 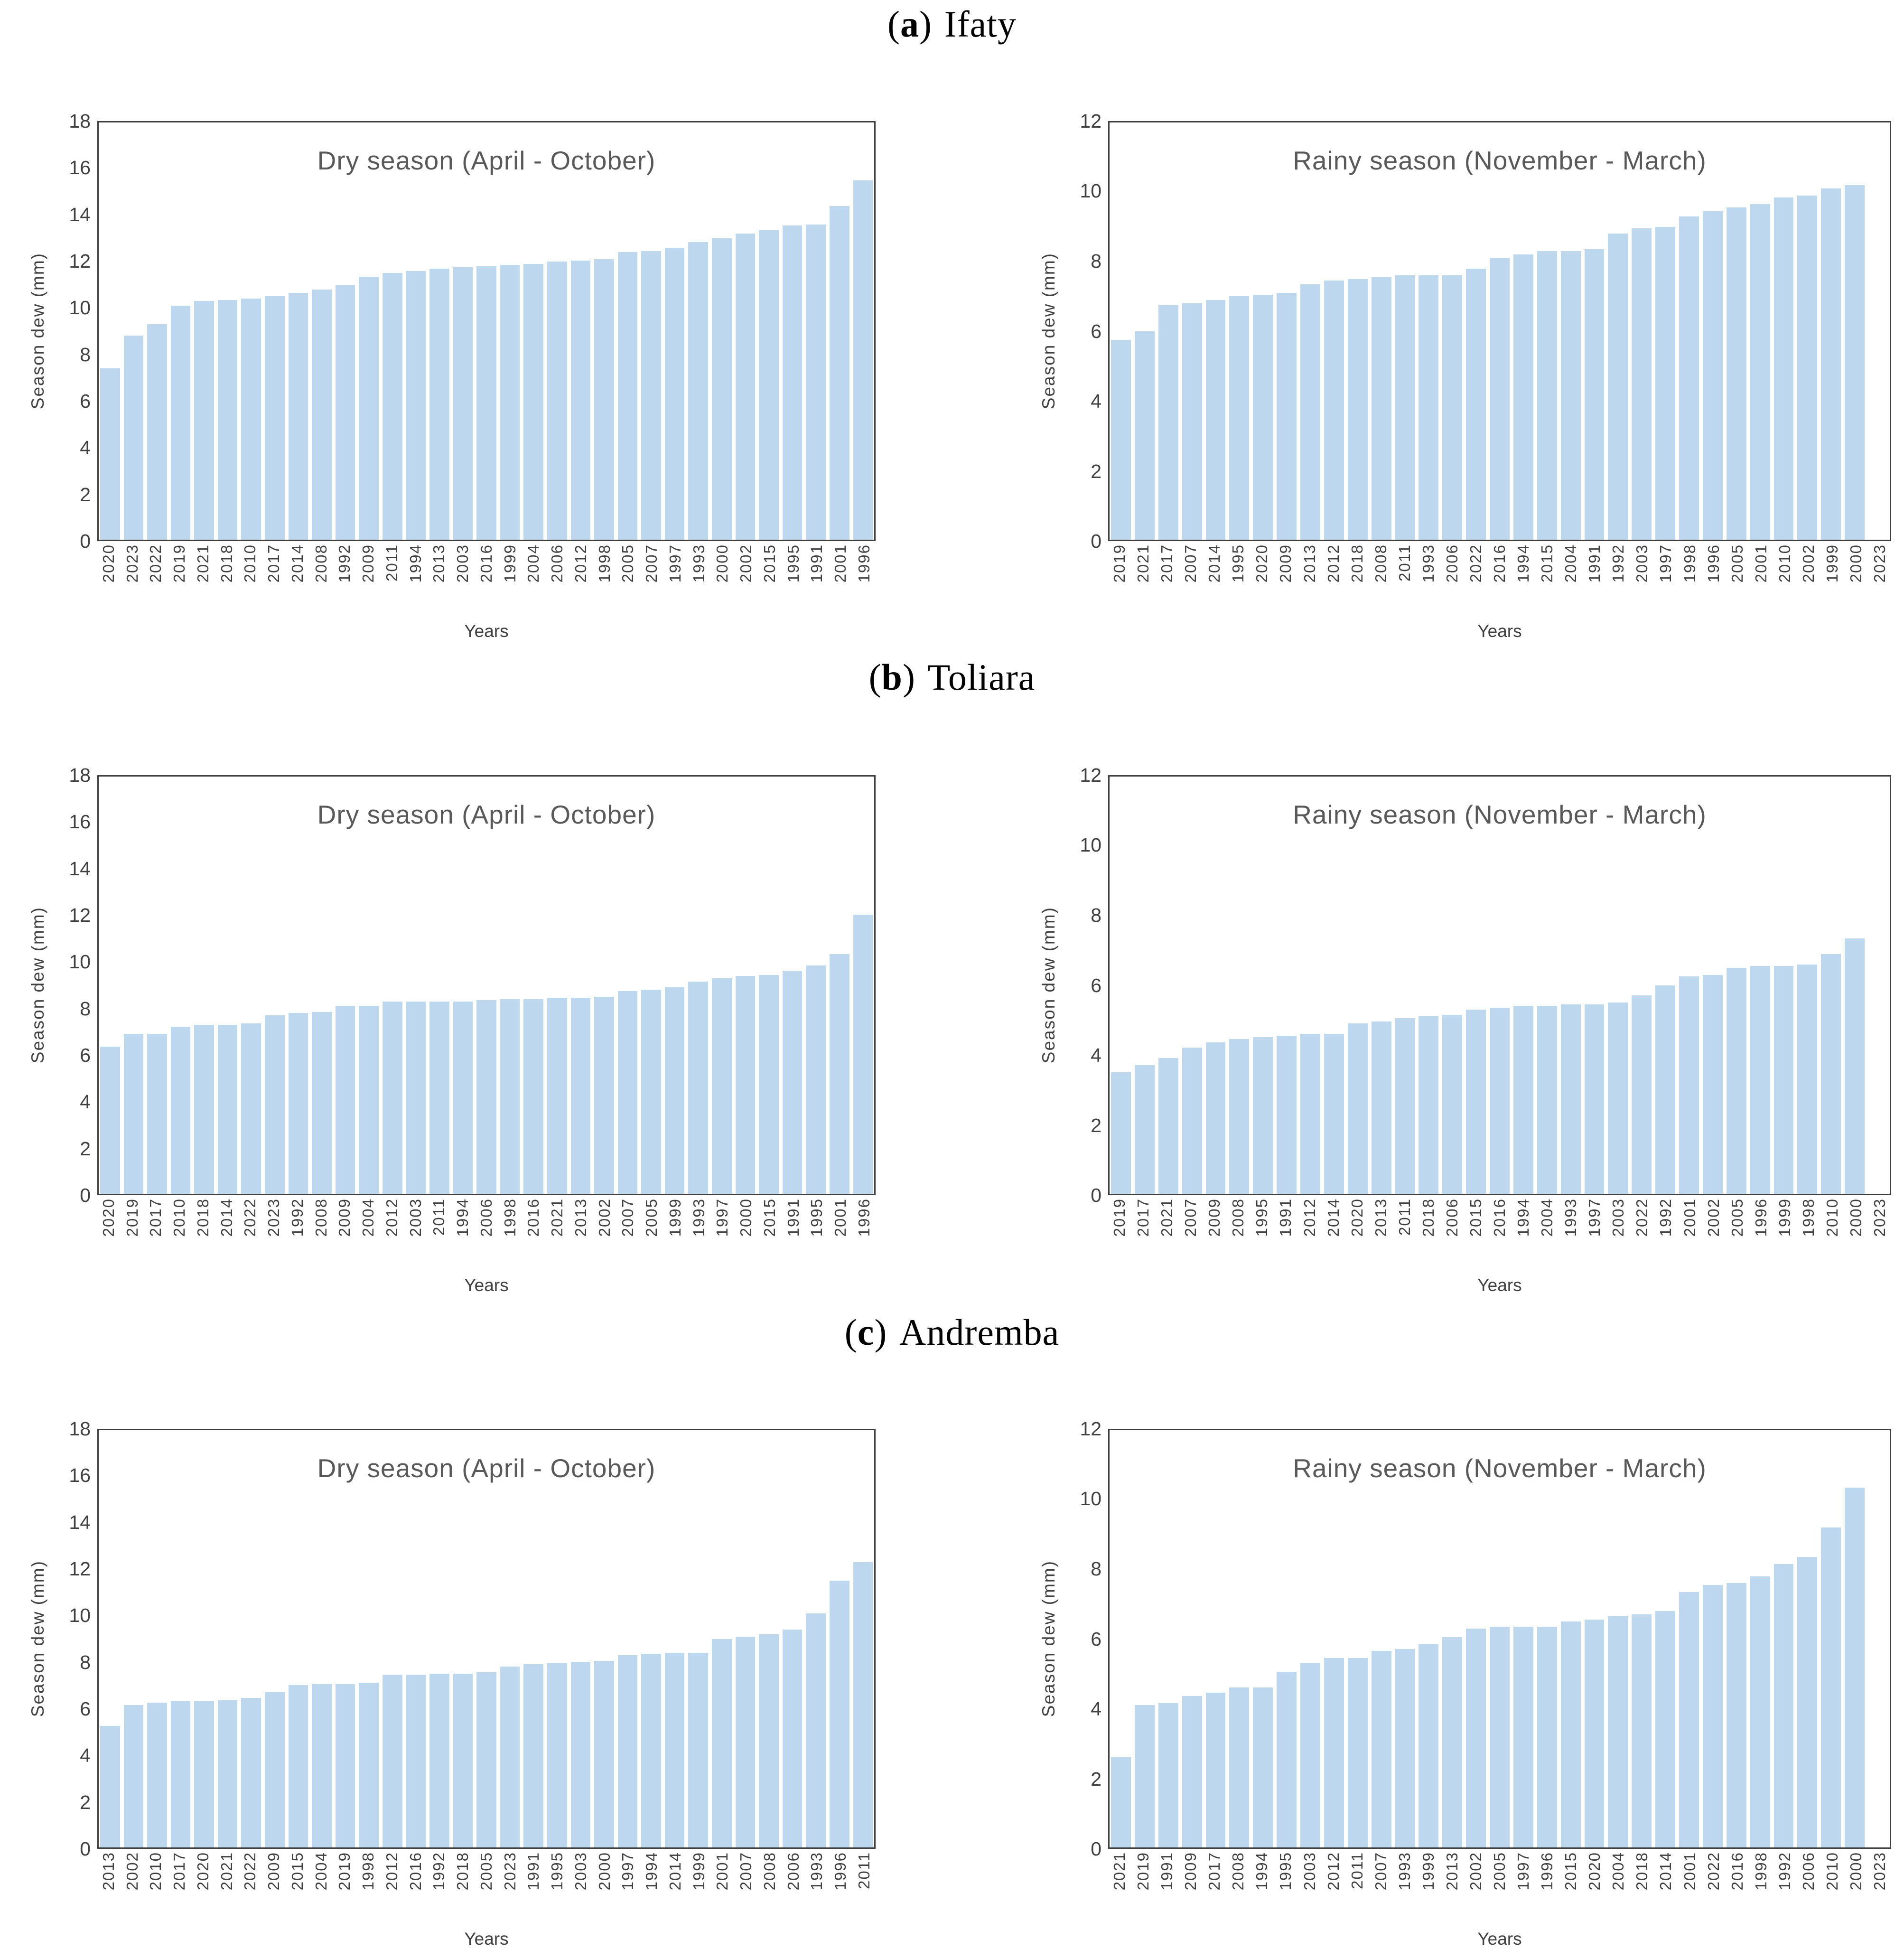 What do you see at coordinates (1499, 631) in the screenshot?
I see `x-axis-title: Years` at bounding box center [1499, 631].